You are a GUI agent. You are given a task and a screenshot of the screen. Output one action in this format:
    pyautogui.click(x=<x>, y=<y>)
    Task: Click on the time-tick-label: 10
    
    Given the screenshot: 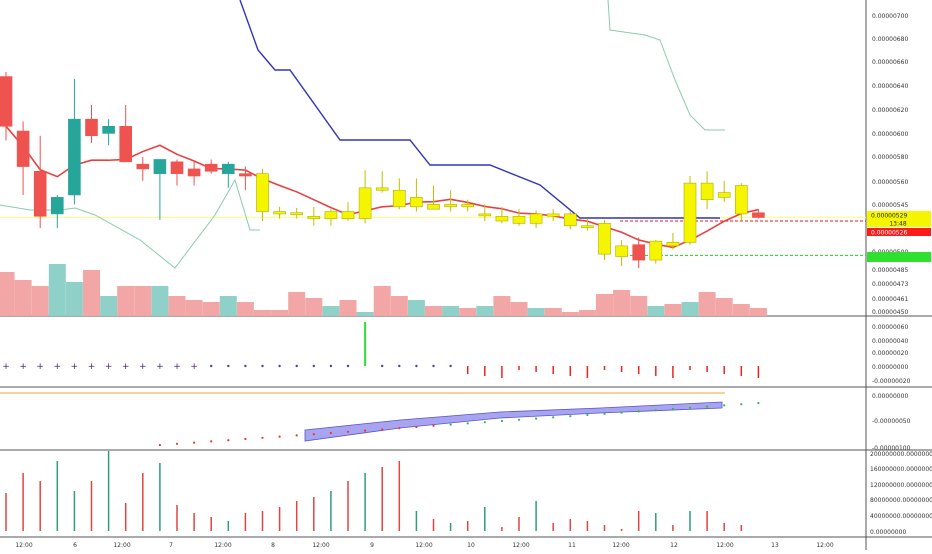 What is the action you would take?
    pyautogui.click(x=471, y=545)
    